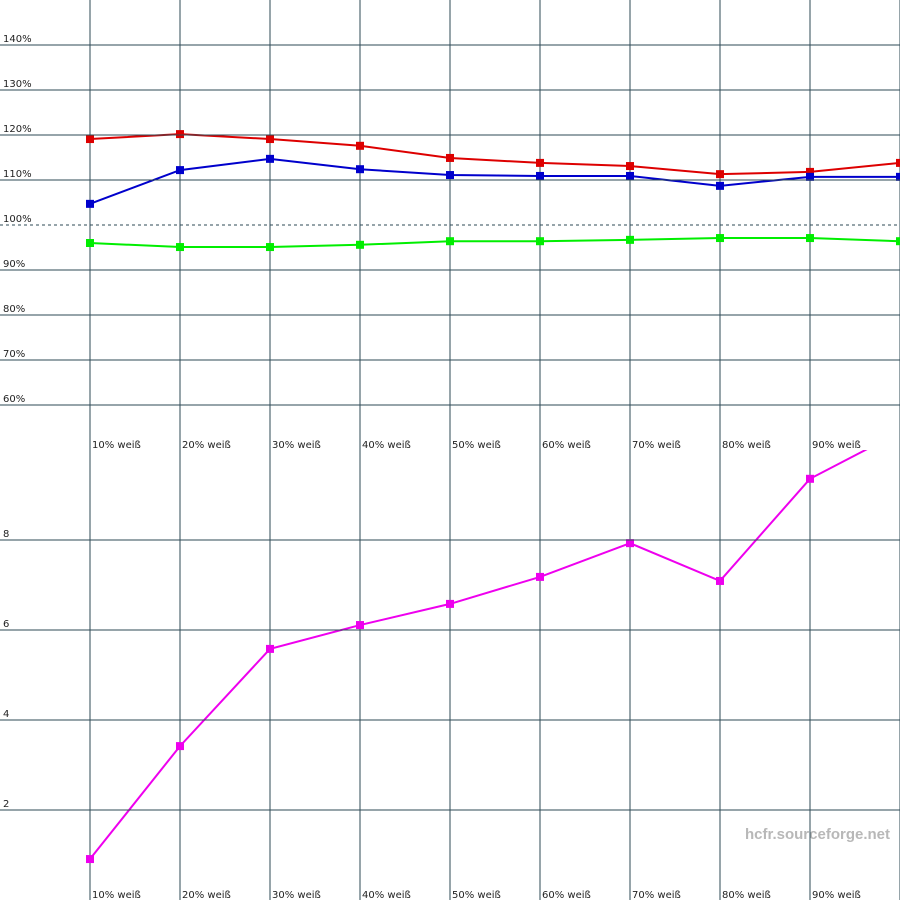  Describe the element at coordinates (17, 129) in the screenshot. I see `y-tick-label: 120%` at that location.